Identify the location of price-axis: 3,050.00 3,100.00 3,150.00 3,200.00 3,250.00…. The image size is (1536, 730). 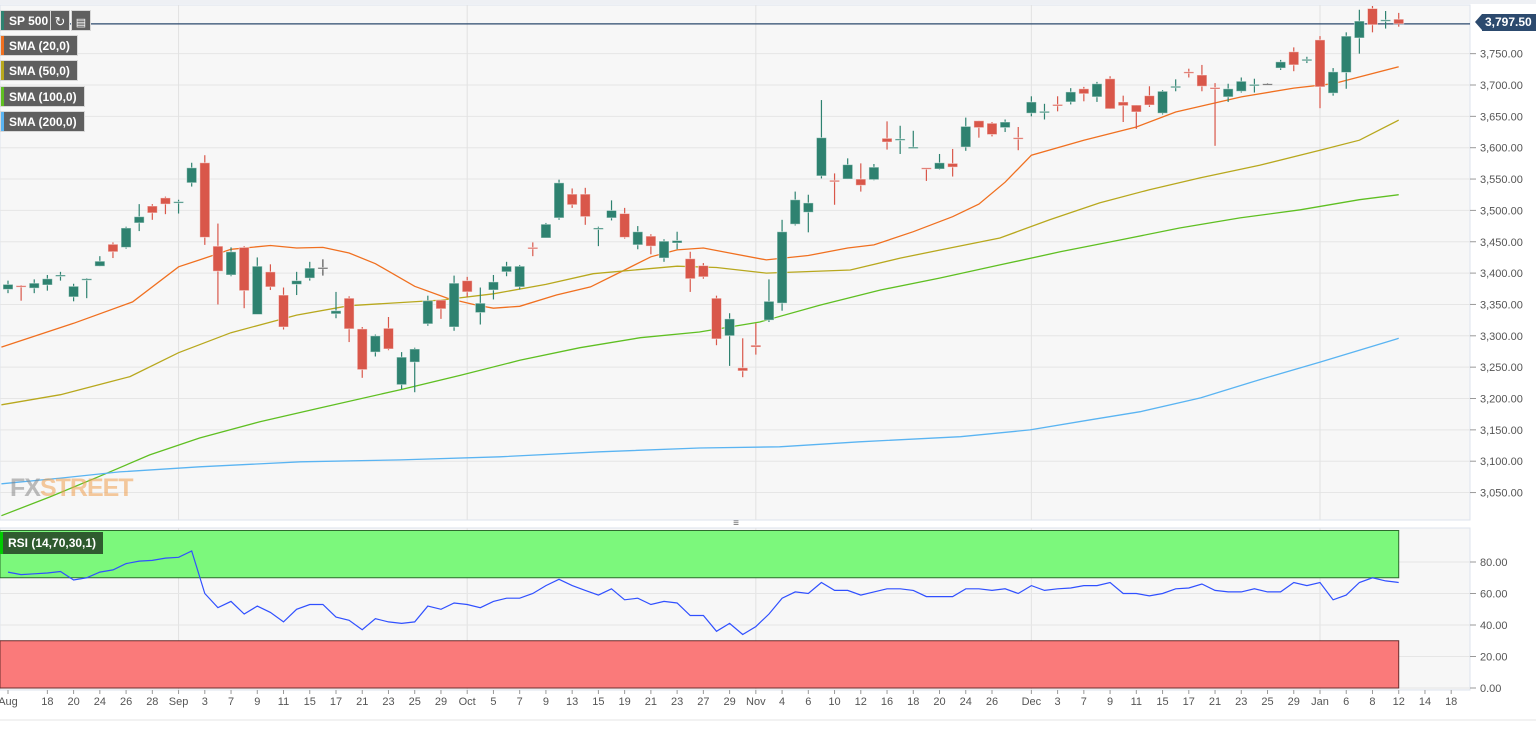
(1496, 274).